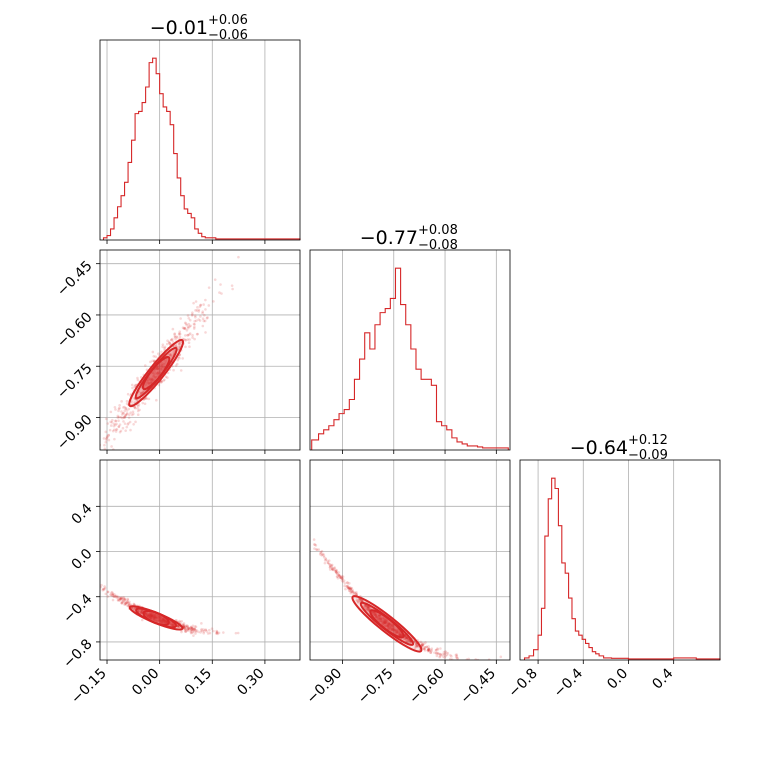 The height and width of the screenshot is (760, 760). What do you see at coordinates (523, 683) in the screenshot?
I see `x-tick-label: −0.8` at bounding box center [523, 683].